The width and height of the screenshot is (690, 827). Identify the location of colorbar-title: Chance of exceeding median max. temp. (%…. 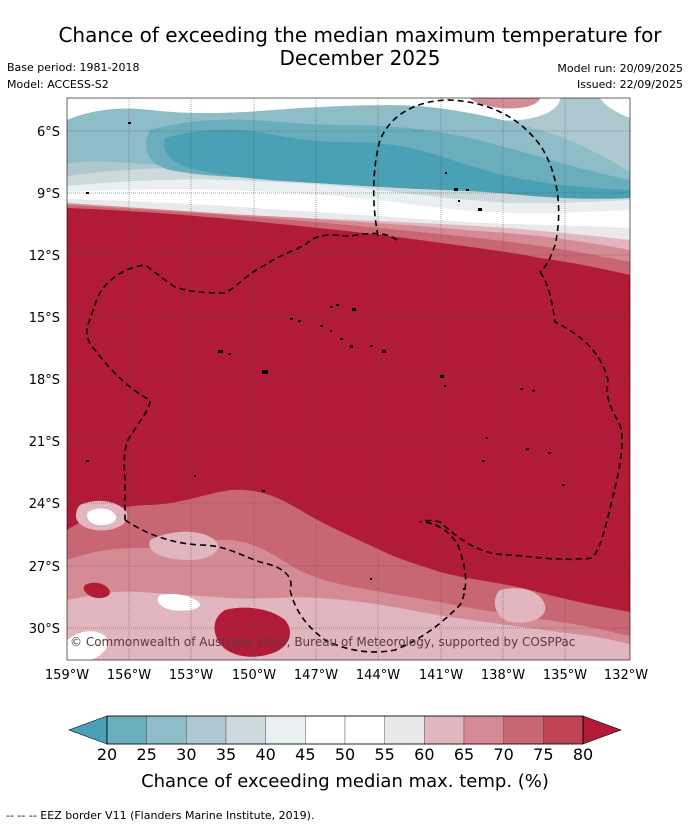
(345, 781).